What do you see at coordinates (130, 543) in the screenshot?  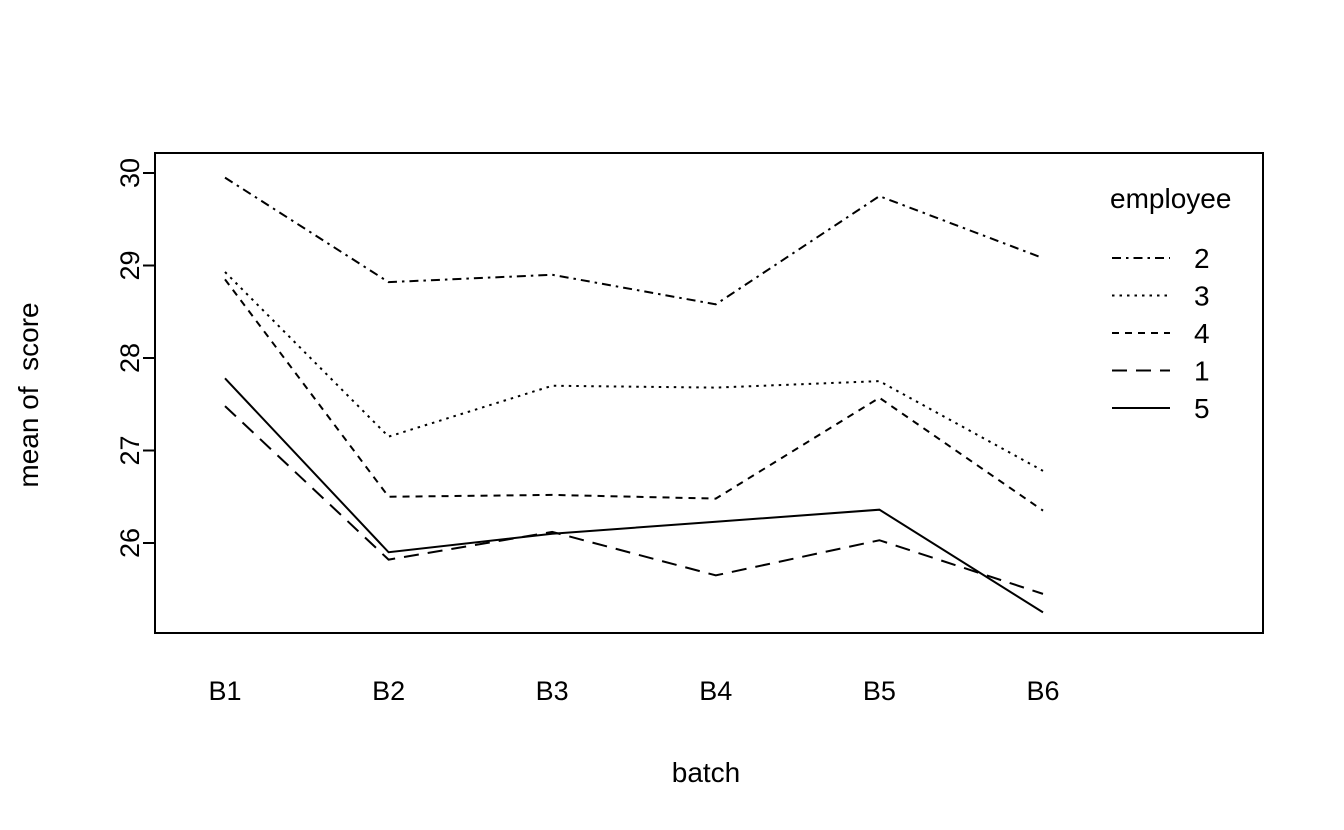 I see `y-tick-label: 26` at bounding box center [130, 543].